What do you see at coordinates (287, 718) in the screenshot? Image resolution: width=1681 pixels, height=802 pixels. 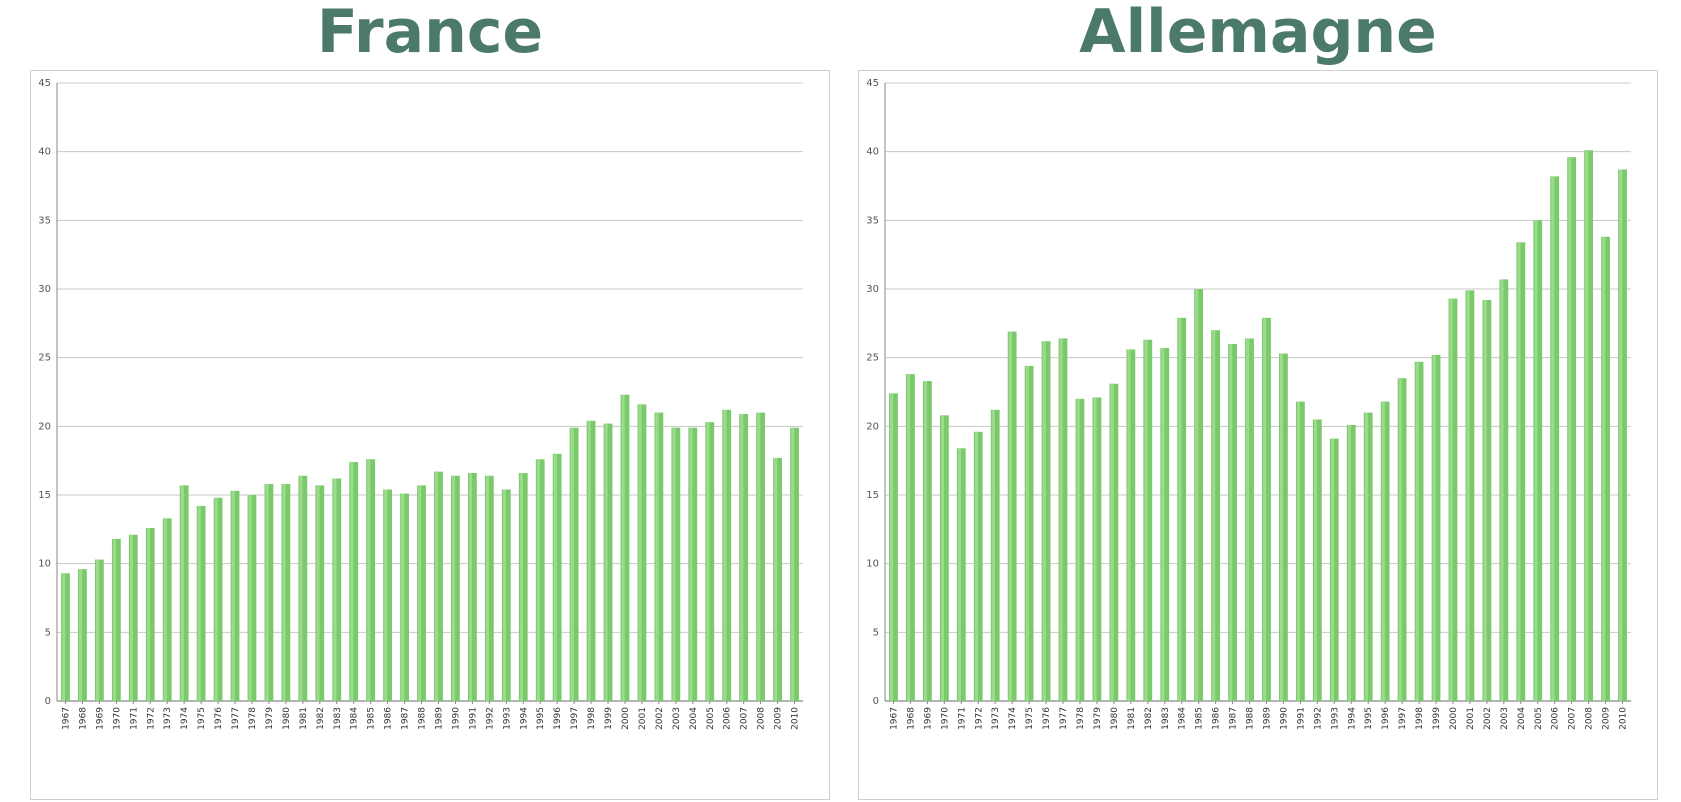 I see `x-tick-label: 1980` at bounding box center [287, 718].